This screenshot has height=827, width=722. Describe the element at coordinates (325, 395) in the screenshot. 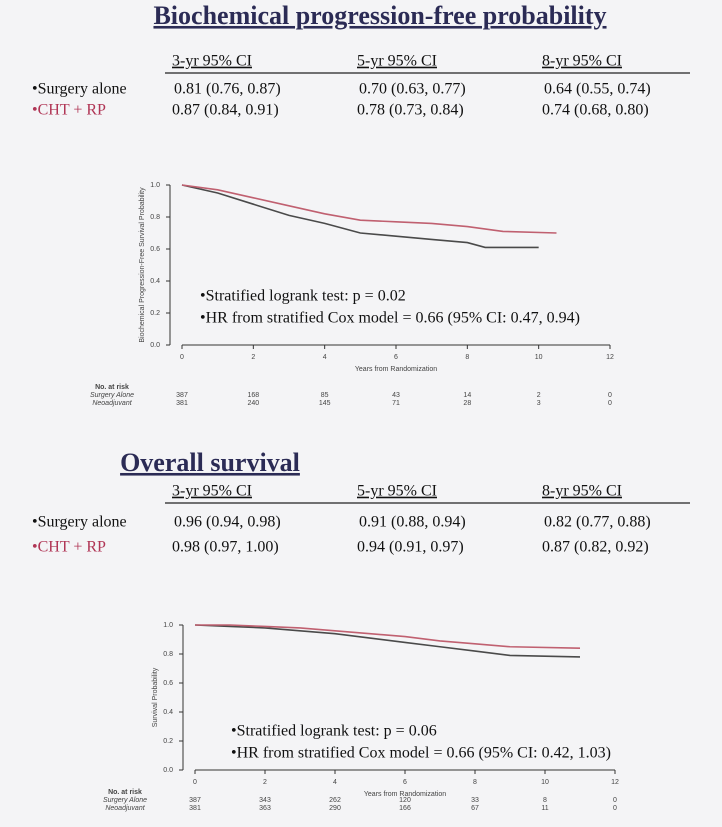

I see `at-risk-count: 85` at that location.